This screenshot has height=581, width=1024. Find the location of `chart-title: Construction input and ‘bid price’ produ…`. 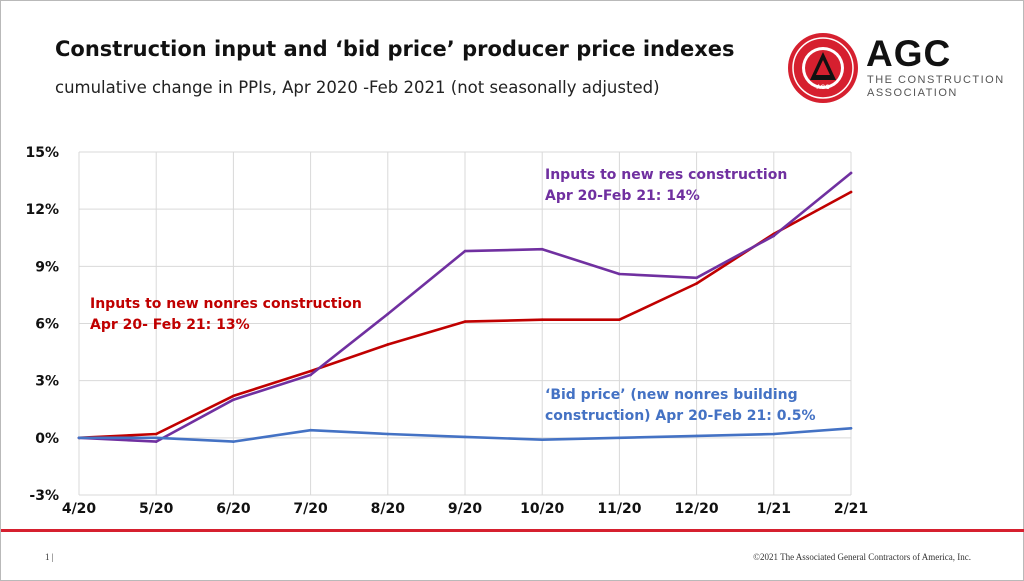

chart-title: Construction input and ‘bid price’ produ… is located at coordinates (395, 49).